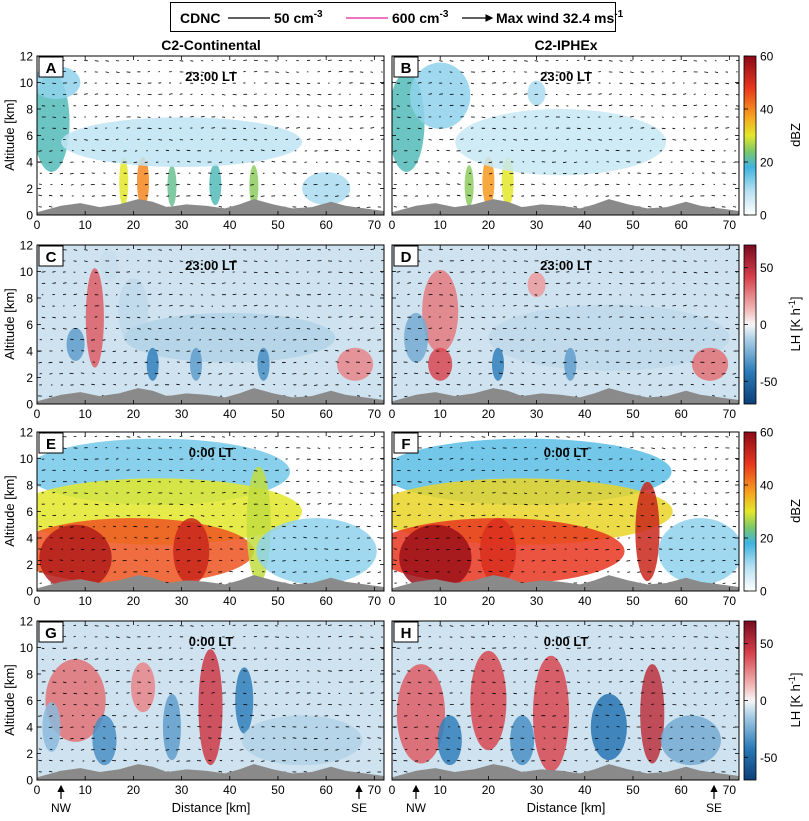 Image resolution: width=809 pixels, height=821 pixels. Describe the element at coordinates (29, 163) in the screenshot. I see `y-tick-label: 4` at that location.